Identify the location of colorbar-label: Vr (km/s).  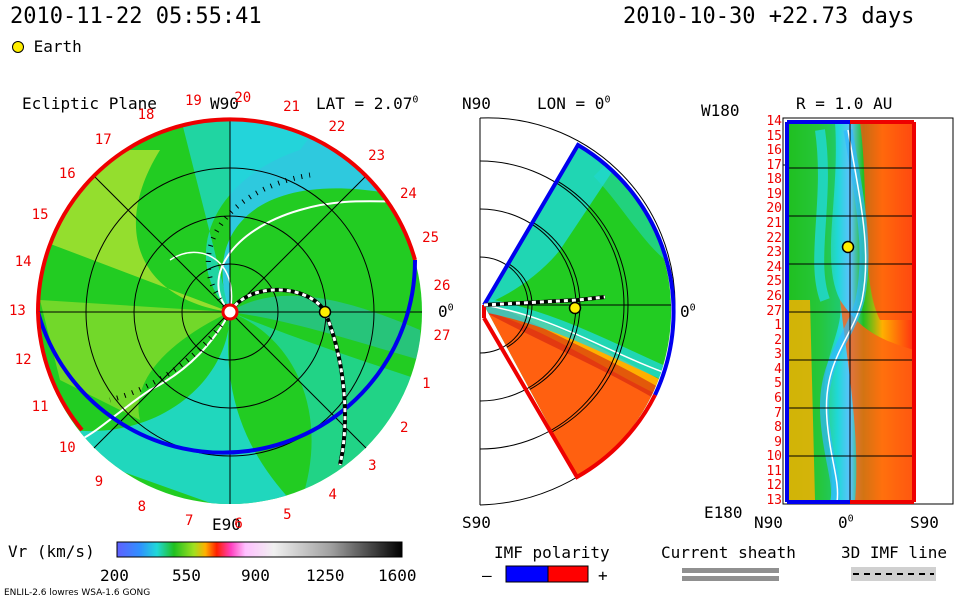
(51, 551).